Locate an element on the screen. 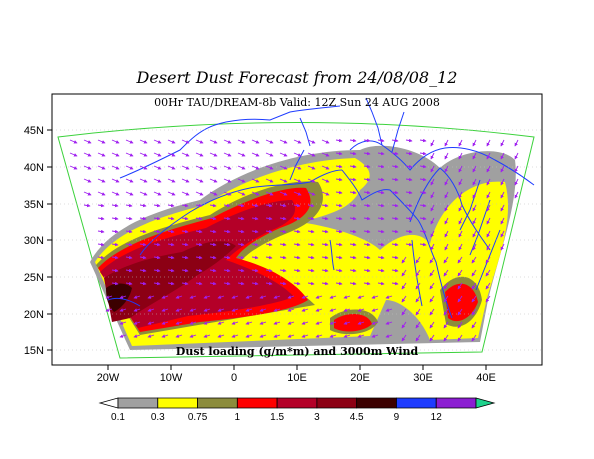  lat-tick-label: 20N is located at coordinates (34, 315).